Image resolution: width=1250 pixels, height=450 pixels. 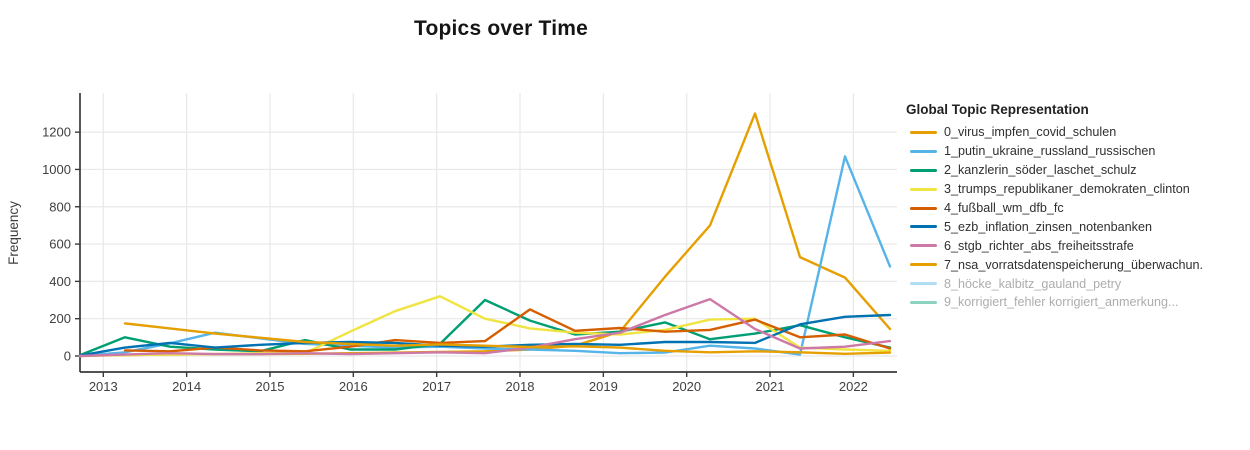 I want to click on legend-item-label: 0_virus_impfen_covid_schulen, so click(x=1030, y=132).